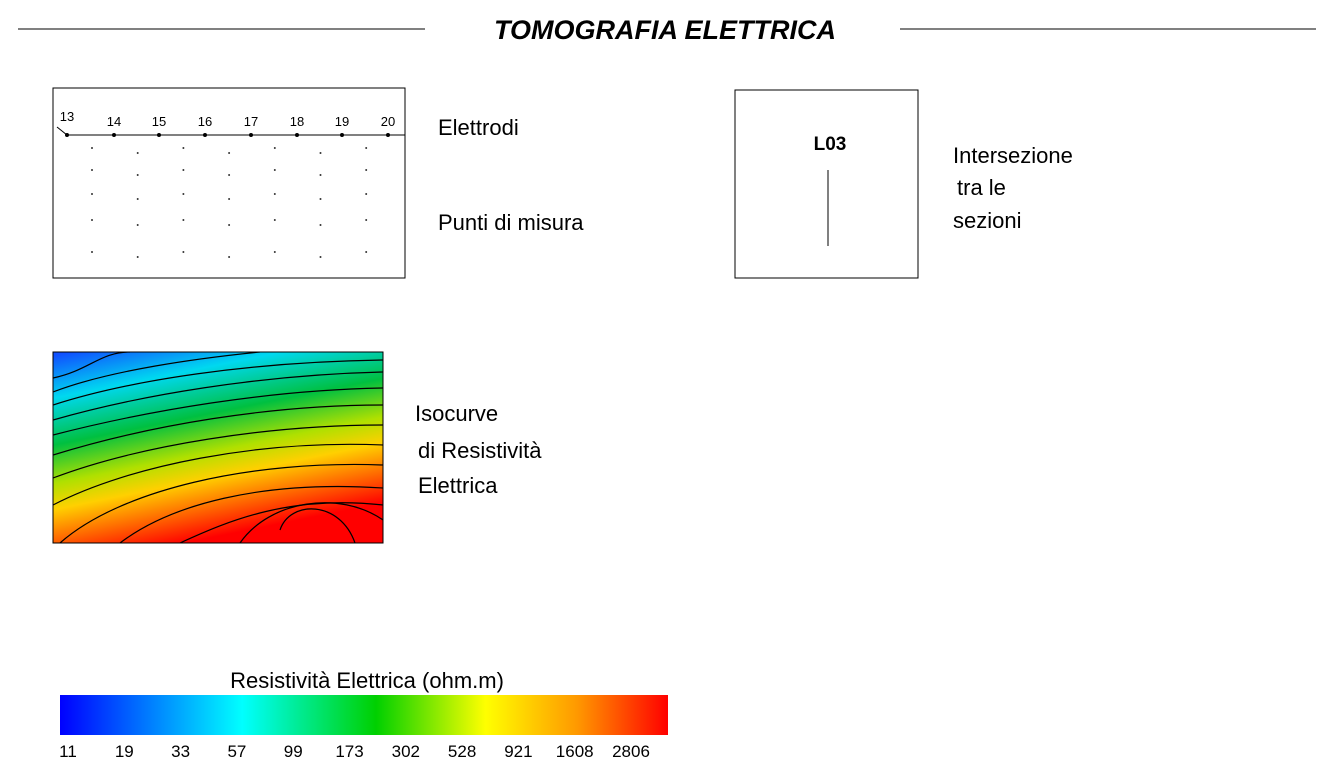  Describe the element at coordinates (456, 413) in the screenshot. I see `label: Isocurve` at that location.